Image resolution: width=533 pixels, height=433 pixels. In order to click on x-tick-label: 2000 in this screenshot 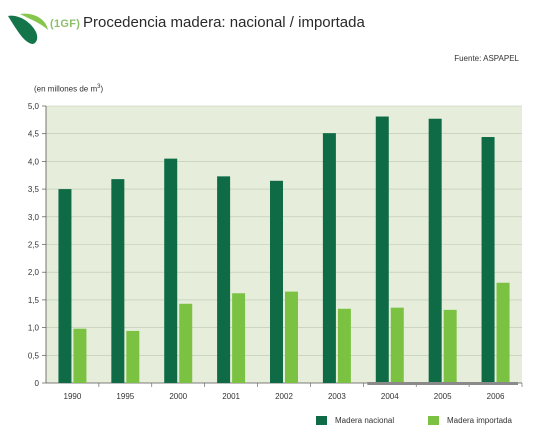, I will do `click(178, 396)`.